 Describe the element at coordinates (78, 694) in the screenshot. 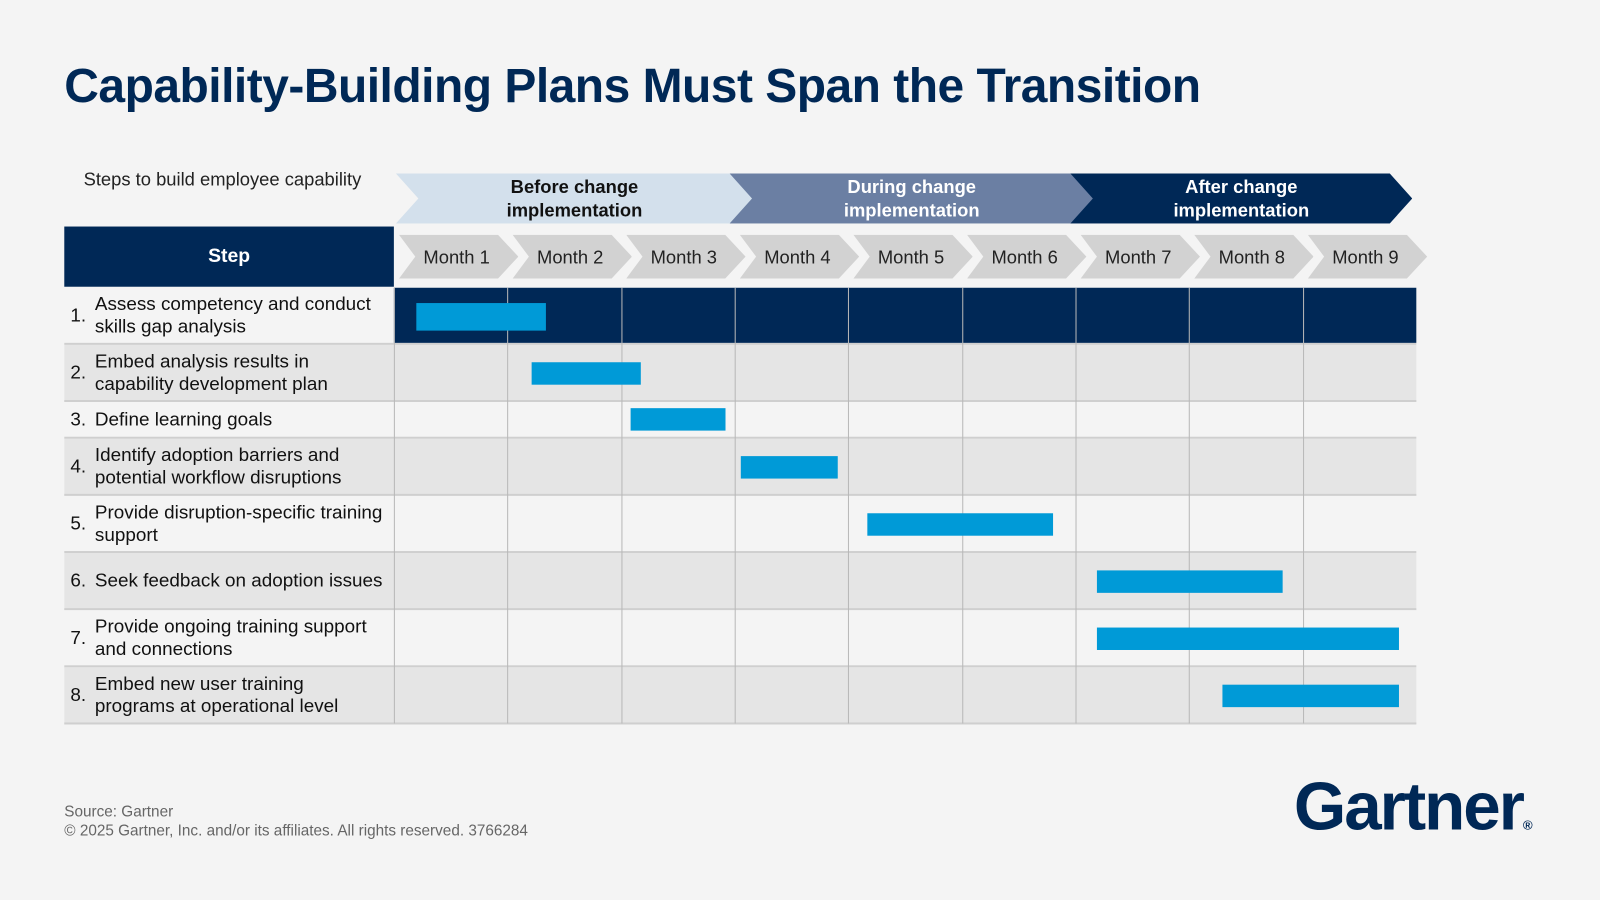

I see `step-number: 8.` at that location.